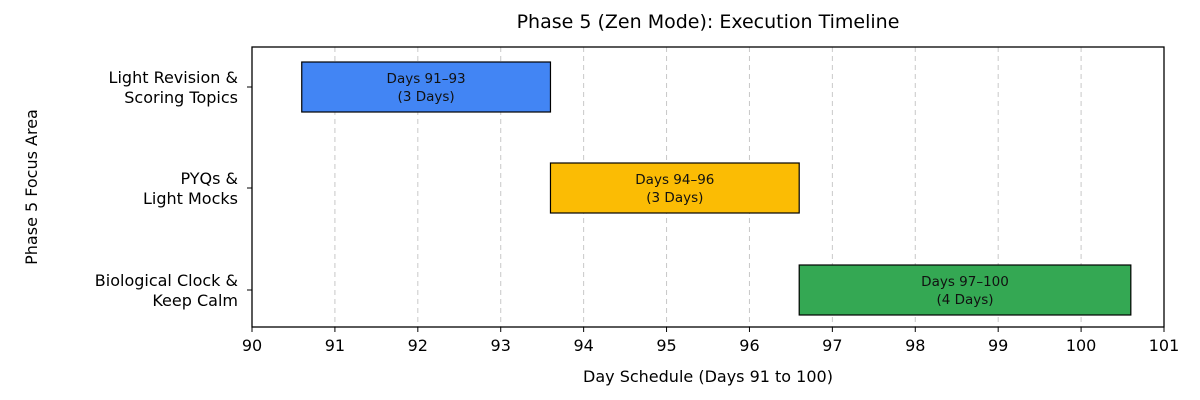 The image size is (1200, 400). Describe the element at coordinates (749, 345) in the screenshot. I see `x-tick-label: 96` at that location.